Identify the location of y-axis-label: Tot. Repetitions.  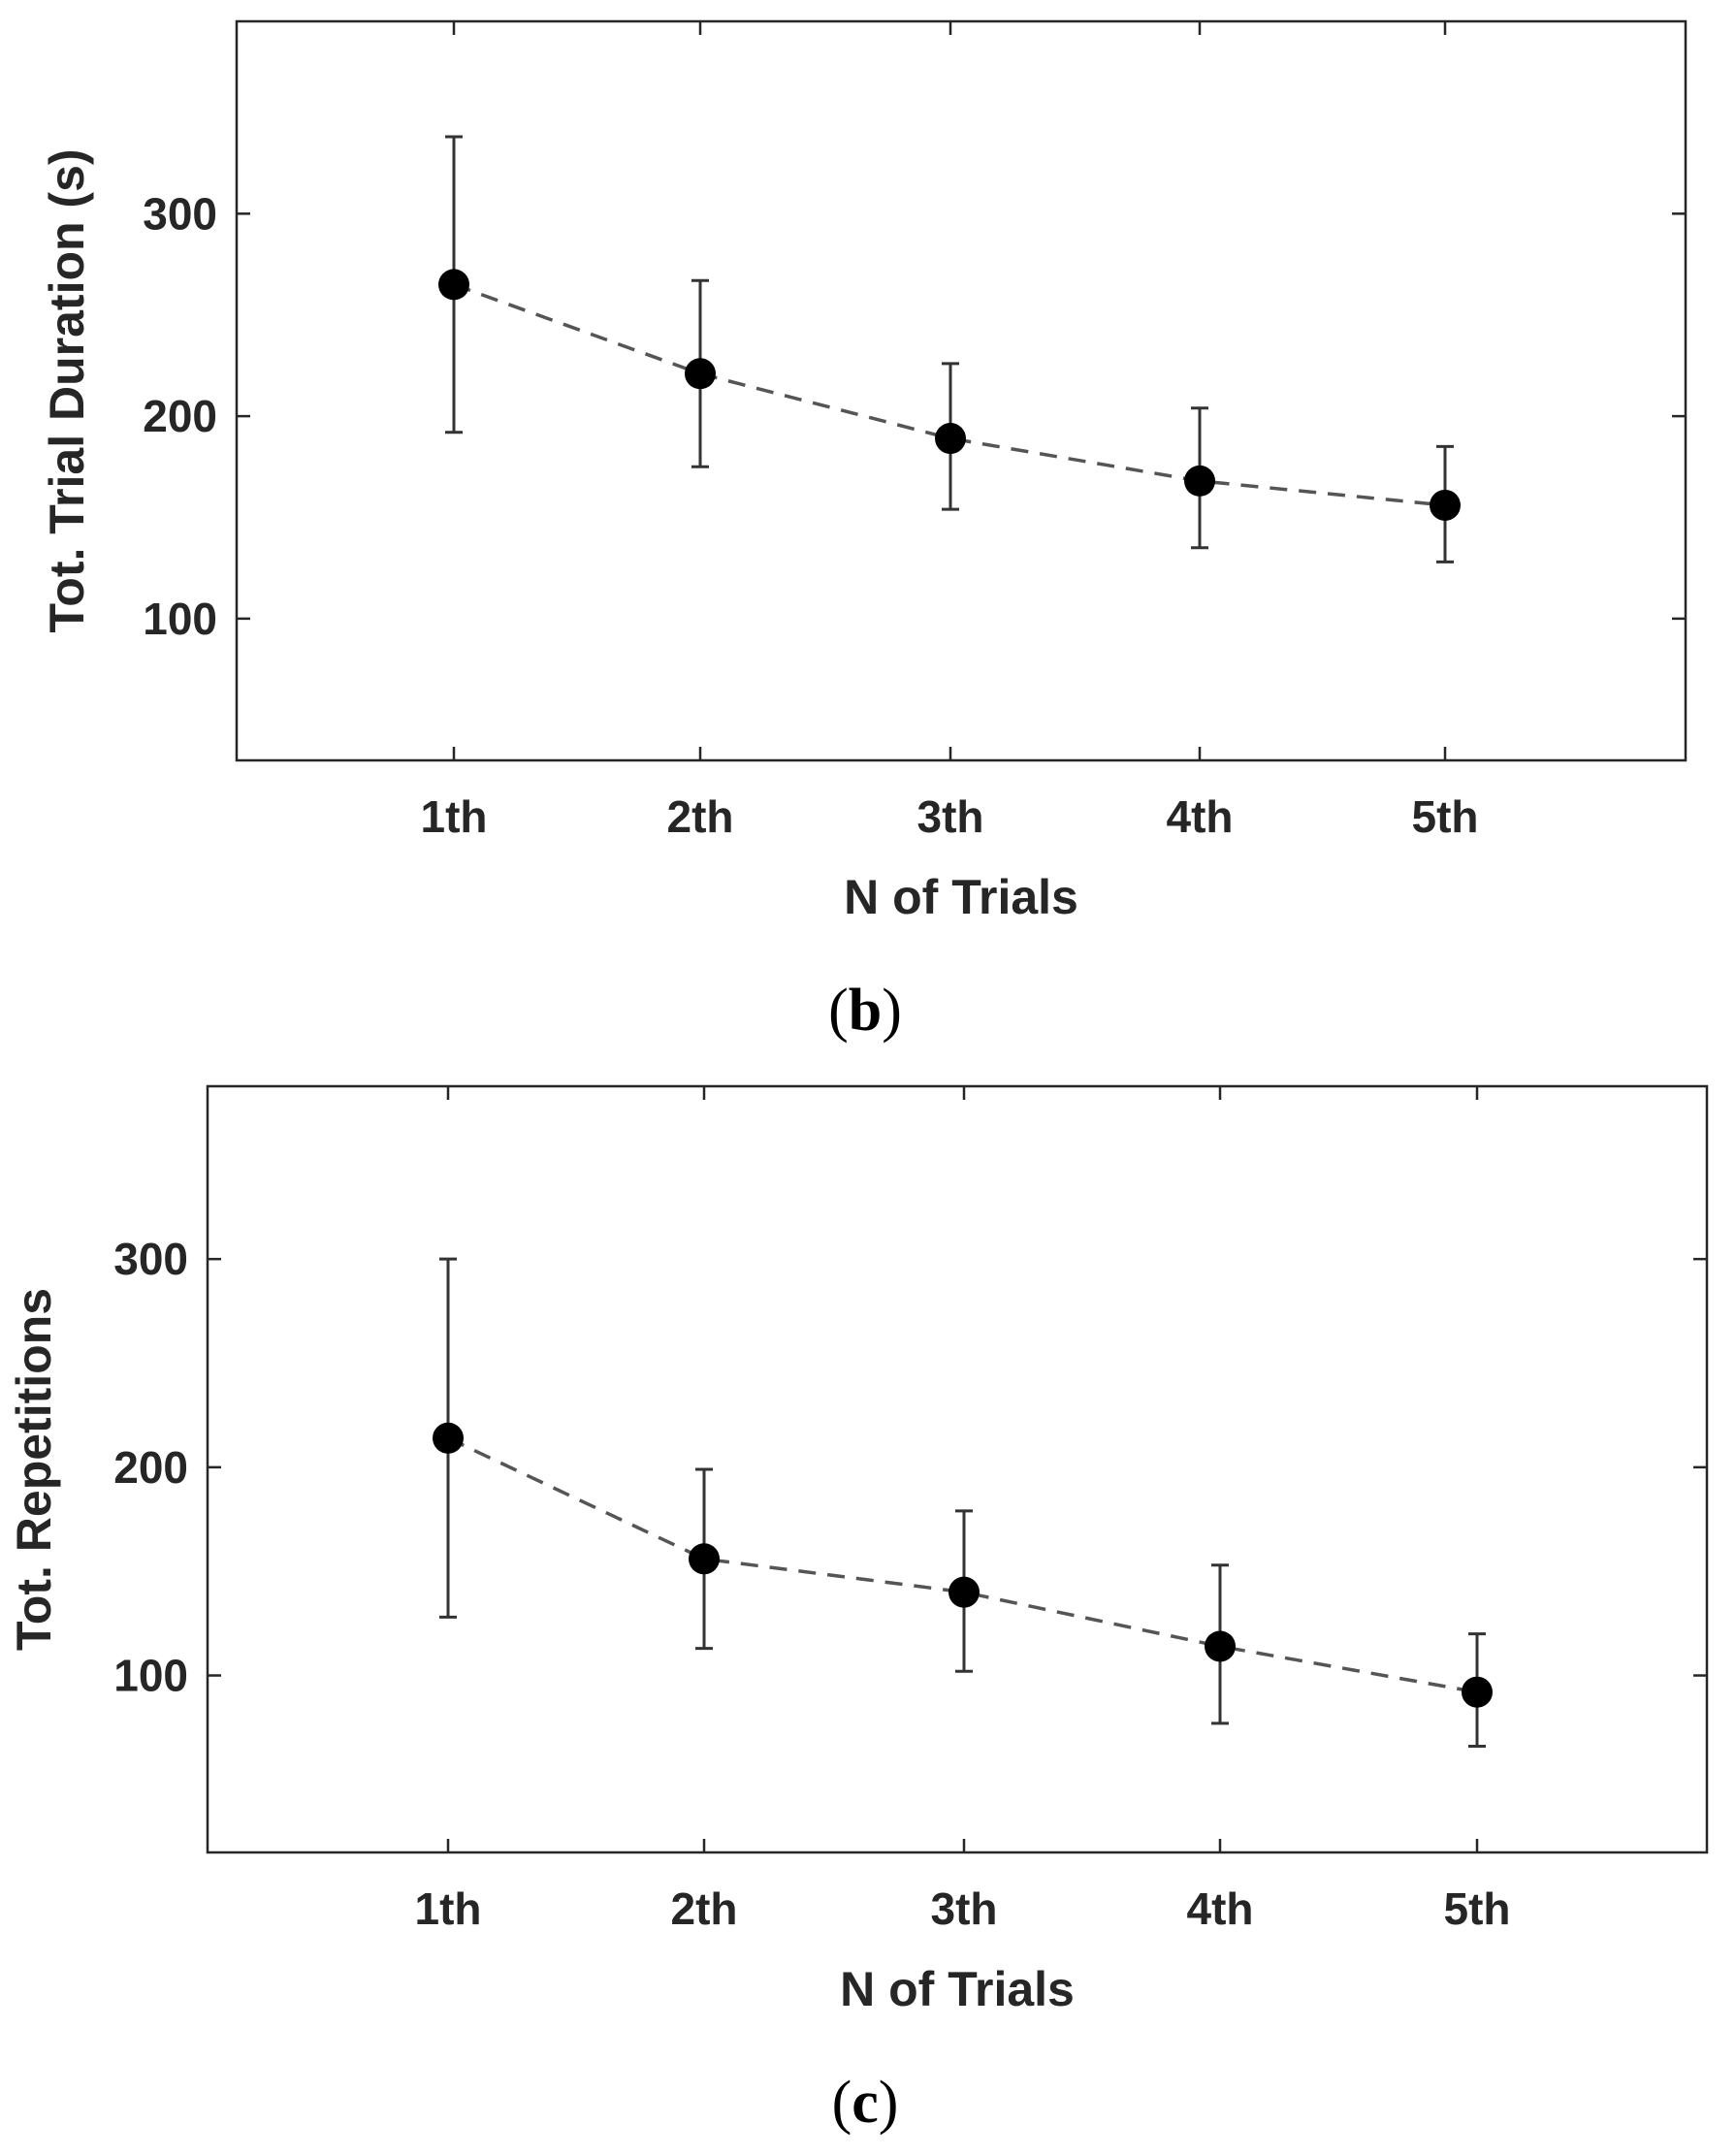
(34, 1469).